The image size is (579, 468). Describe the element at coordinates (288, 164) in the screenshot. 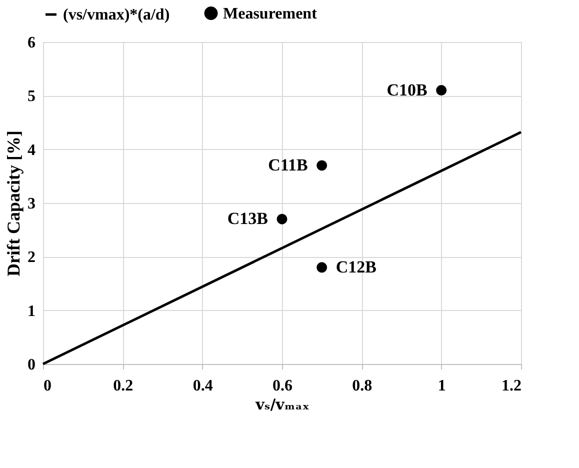

I see `annotation: C11B` at that location.